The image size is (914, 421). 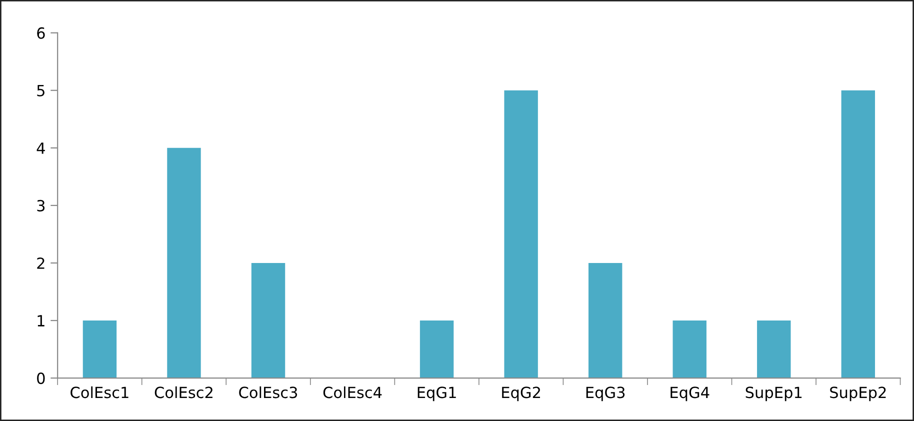 I want to click on y-tick-label: 0, so click(x=41, y=378).